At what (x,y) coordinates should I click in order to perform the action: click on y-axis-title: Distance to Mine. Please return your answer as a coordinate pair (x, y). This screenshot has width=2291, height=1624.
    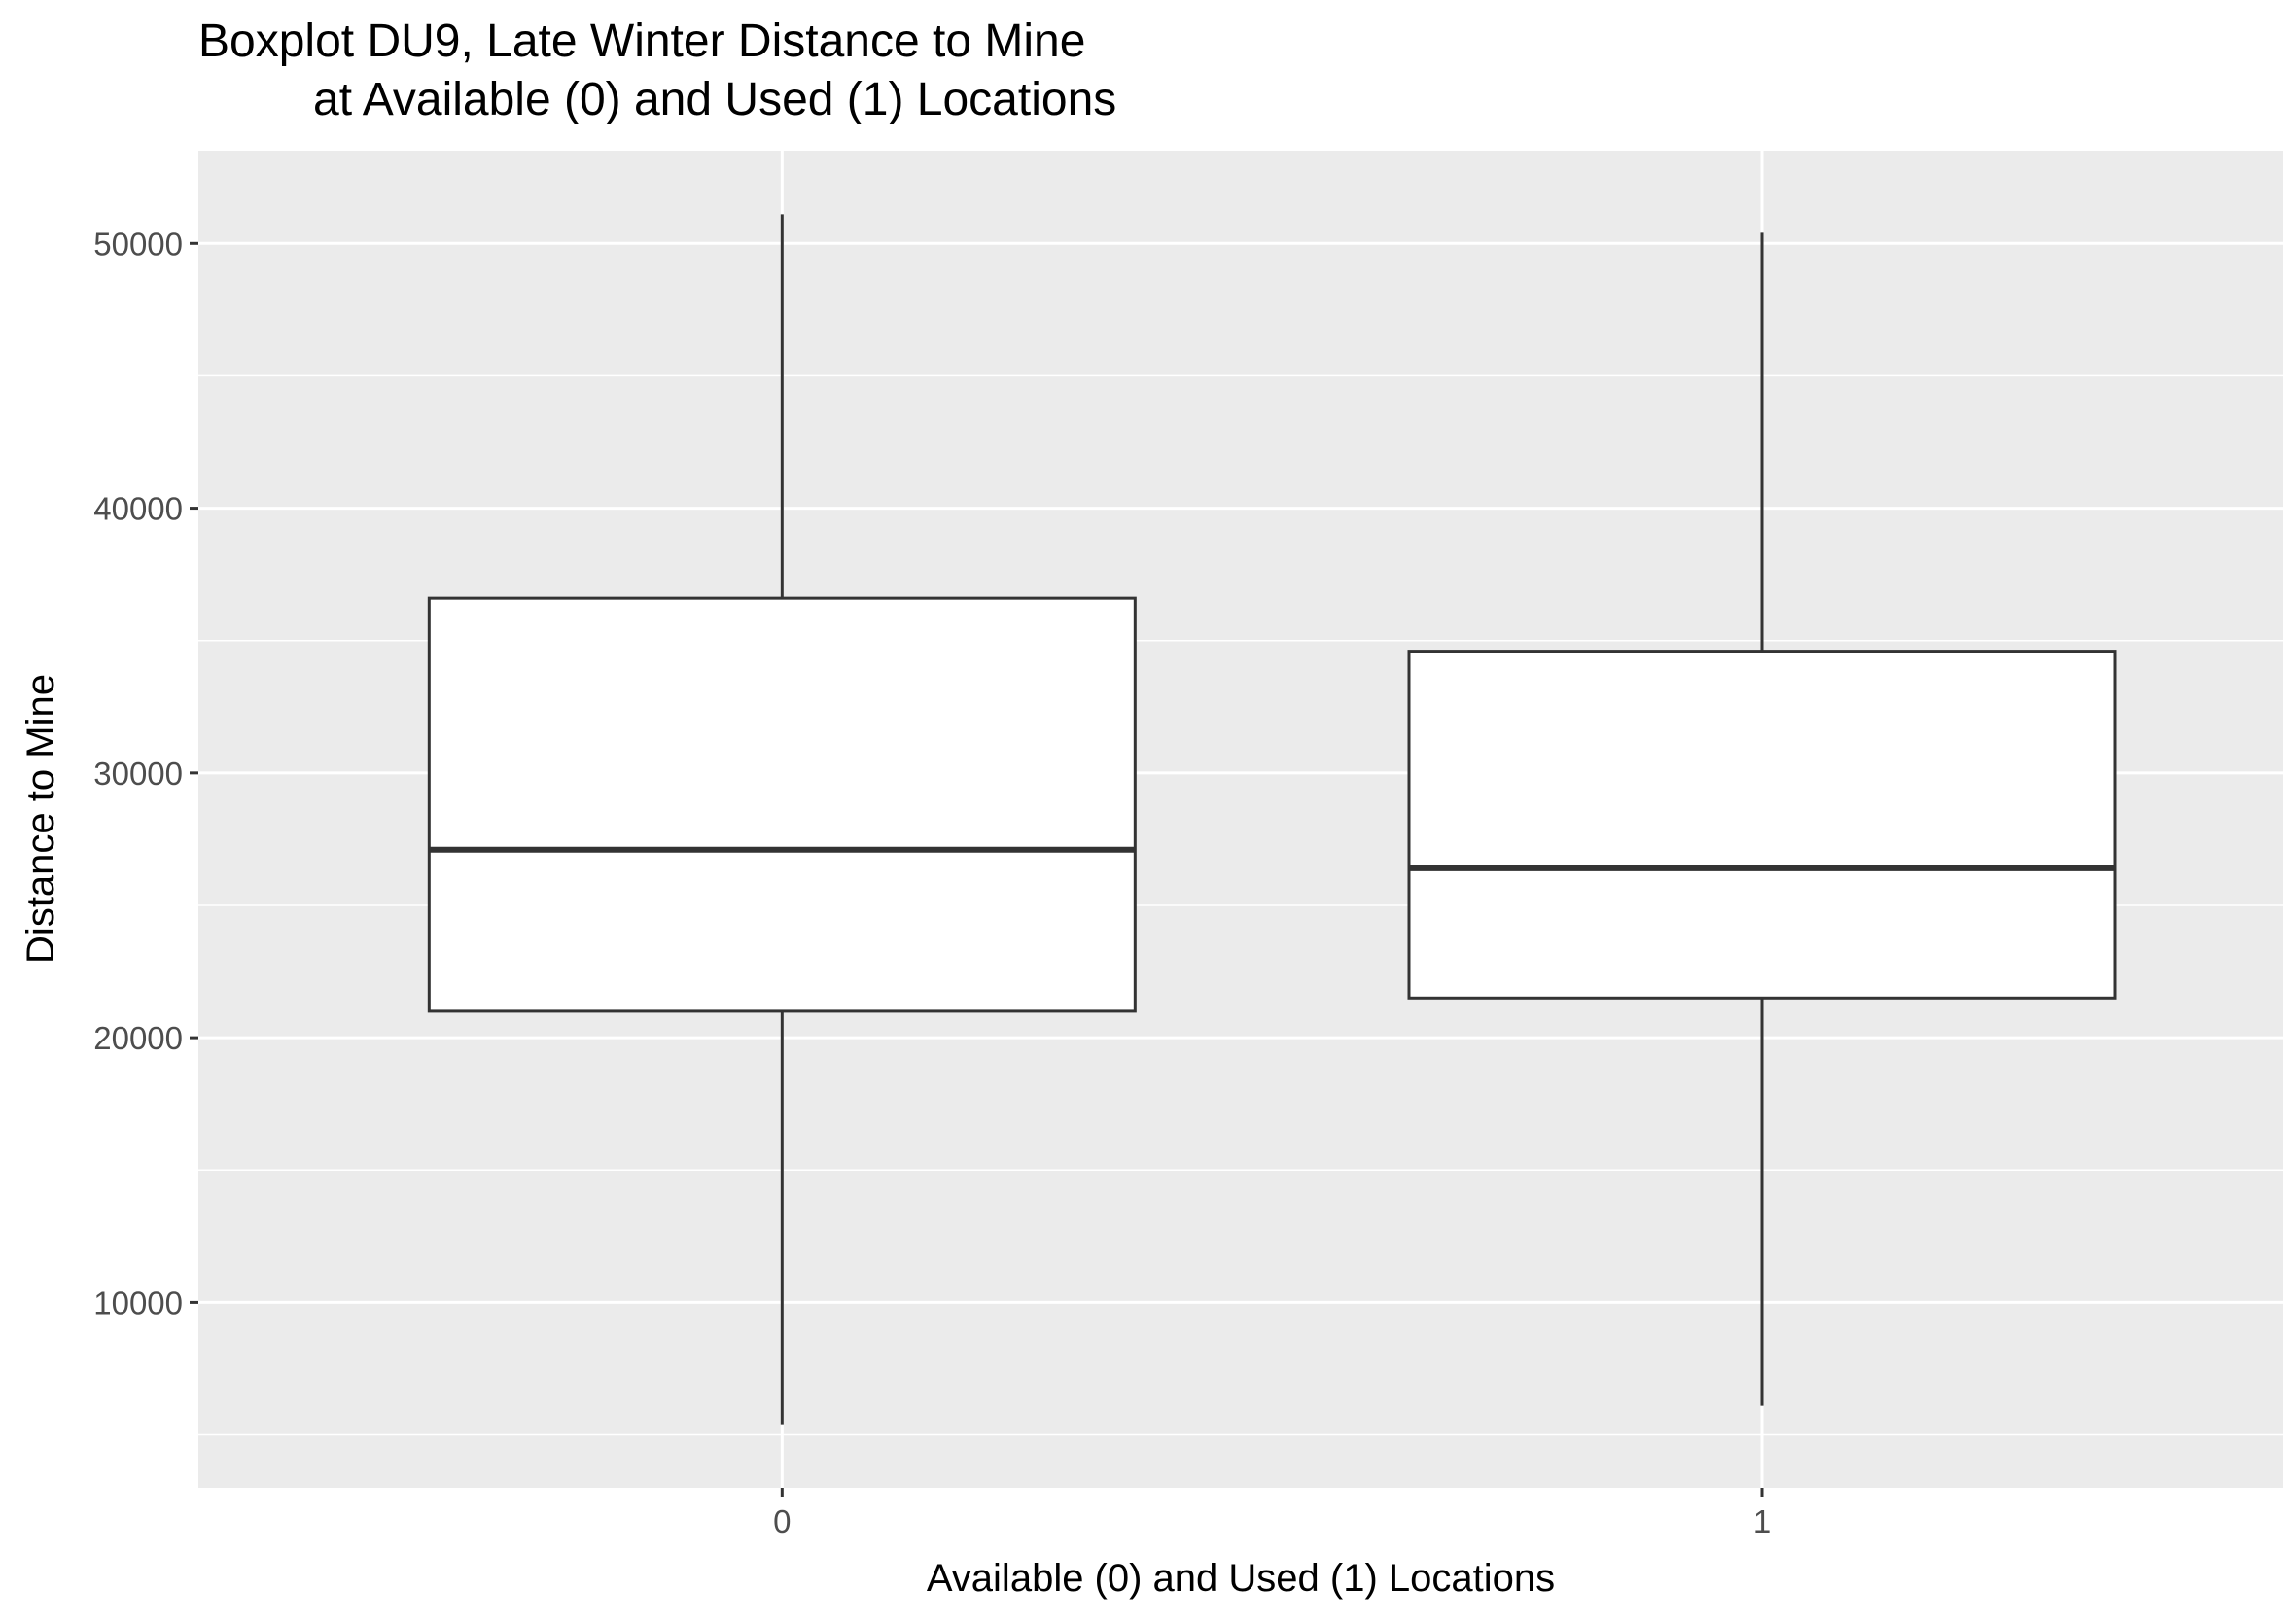
    Looking at the image, I should click on (40, 819).